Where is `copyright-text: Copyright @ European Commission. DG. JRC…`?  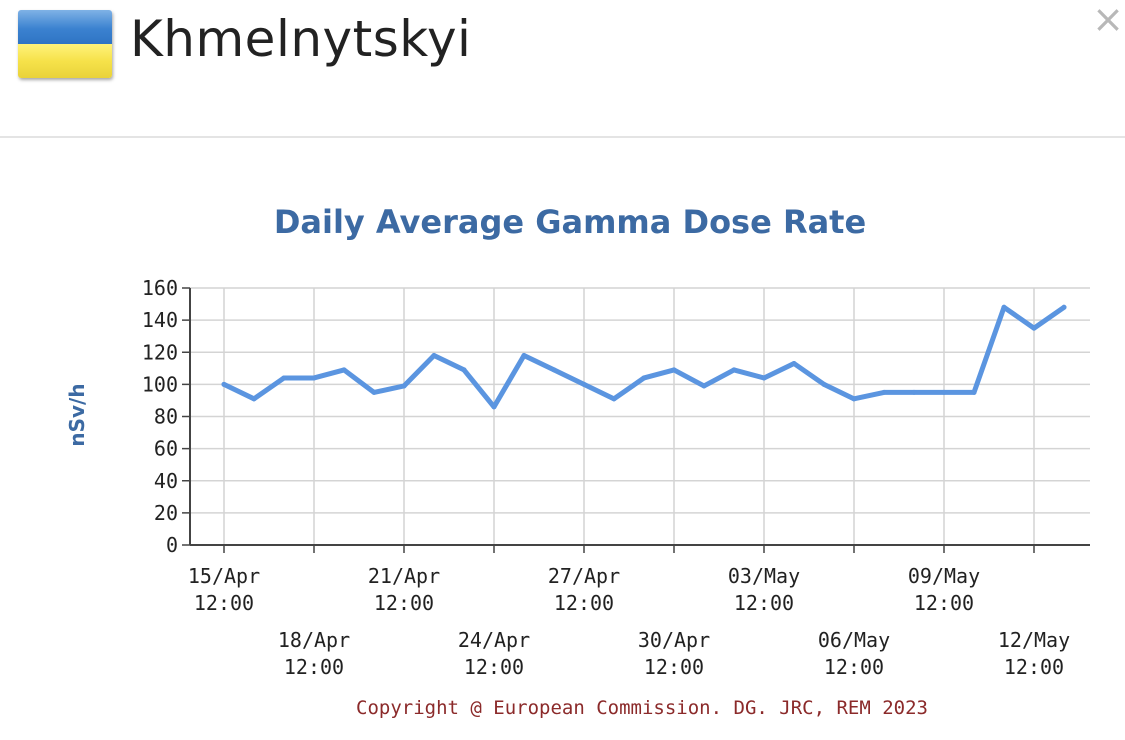 copyright-text: Copyright @ European Commission. DG. JRC… is located at coordinates (642, 708).